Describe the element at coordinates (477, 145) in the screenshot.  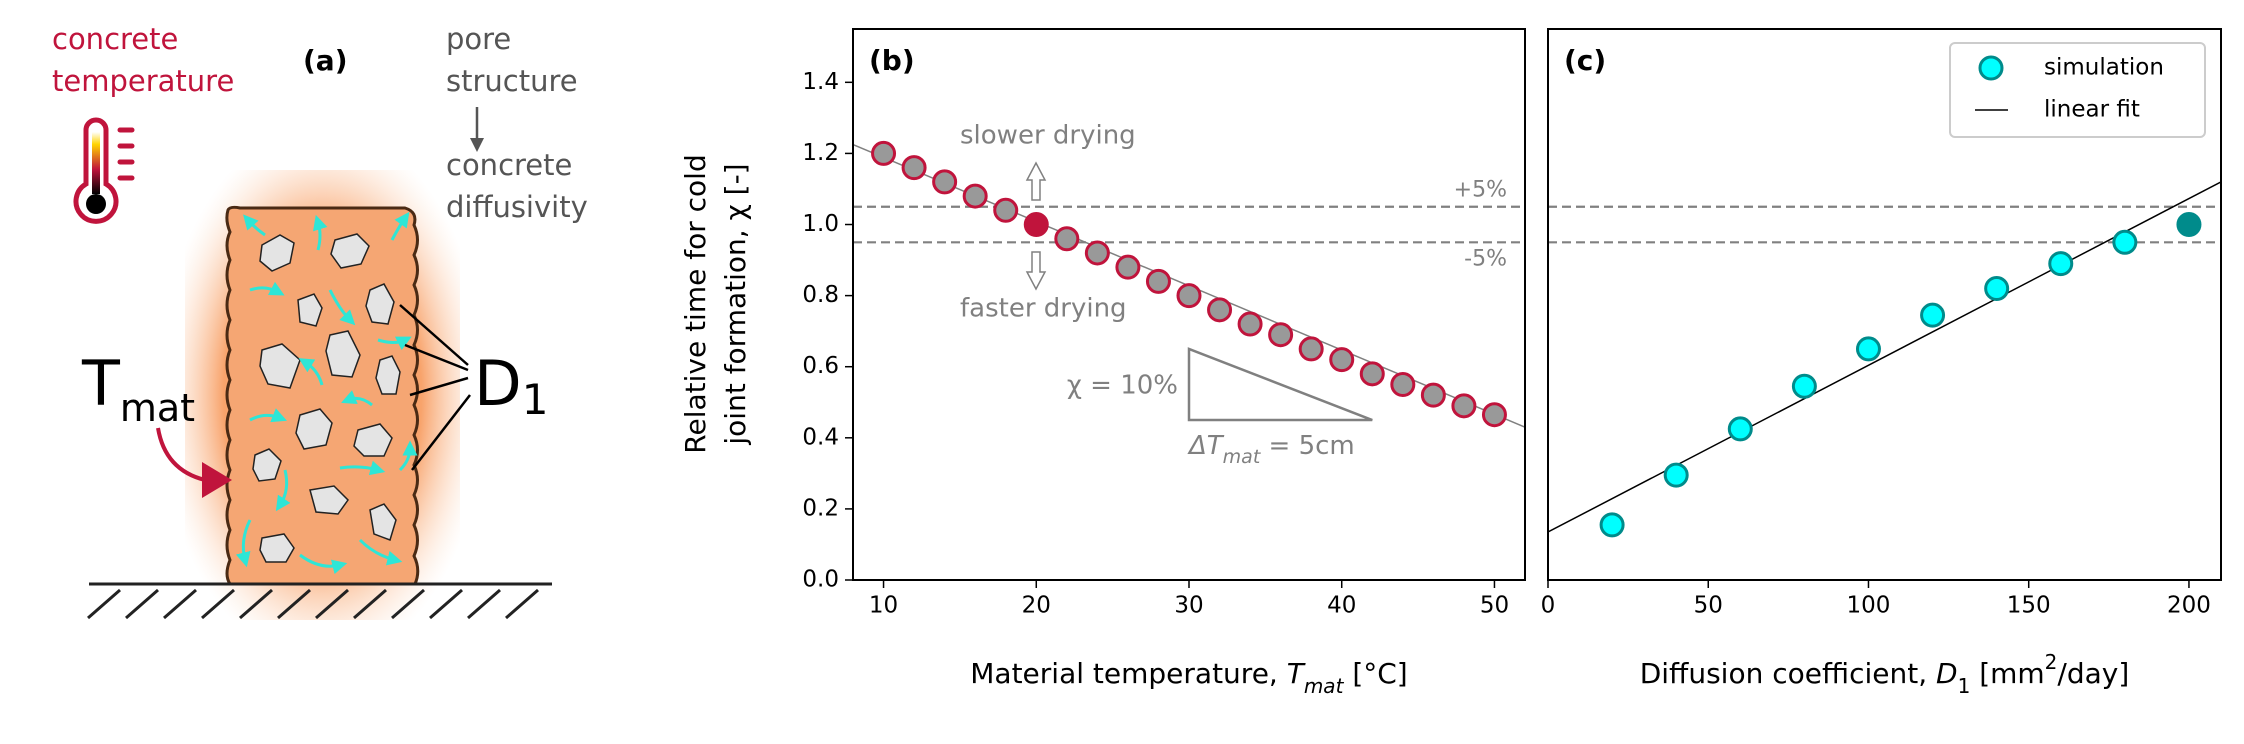
I see `pore-arrowhead` at that location.